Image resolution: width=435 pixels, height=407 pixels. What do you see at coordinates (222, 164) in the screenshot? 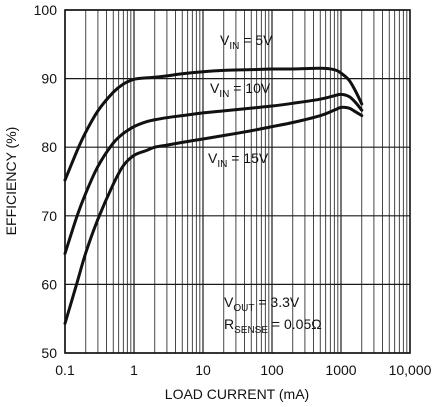
I see `series-label-vin-15v-sub: IN` at bounding box center [222, 164].